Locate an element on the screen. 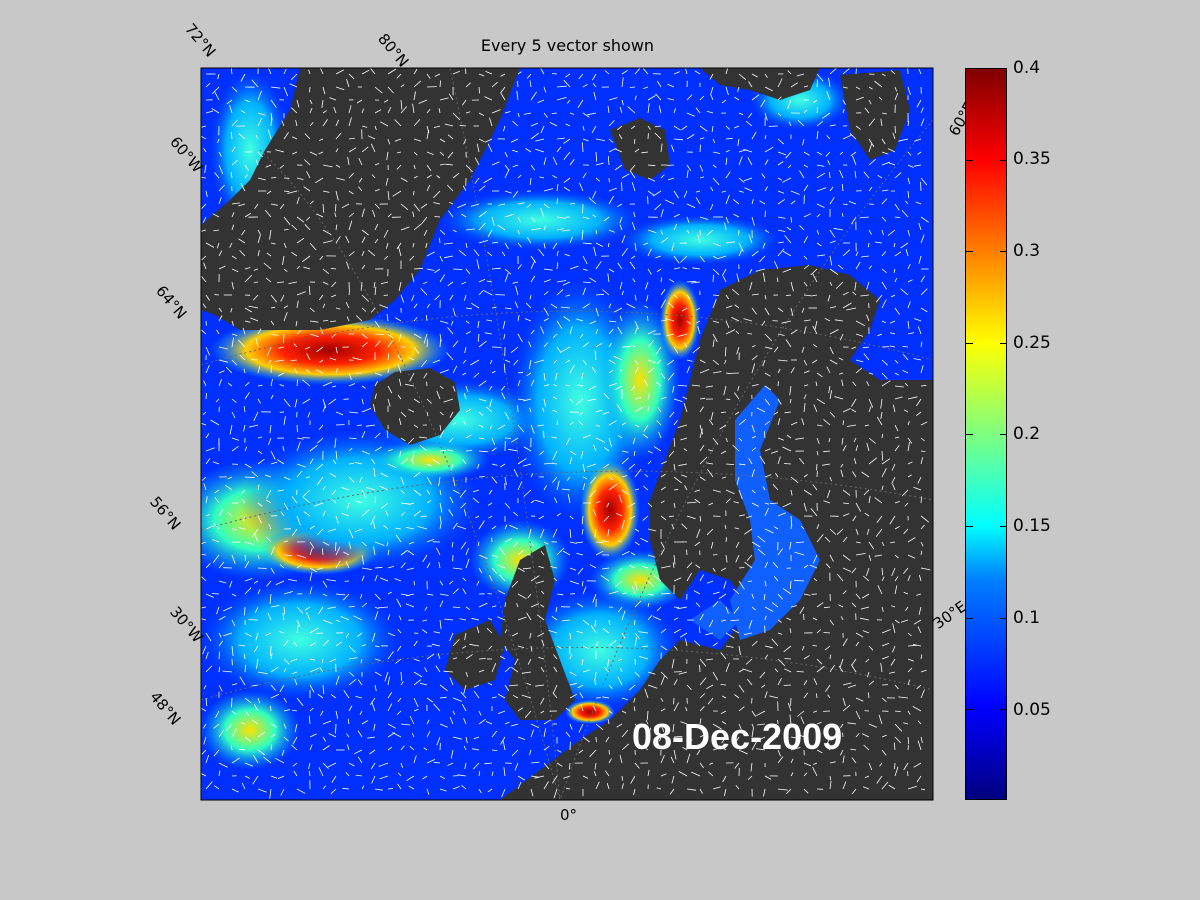 This screenshot has width=1200, height=900. colorbar-tick: 0.15 is located at coordinates (1032, 526).